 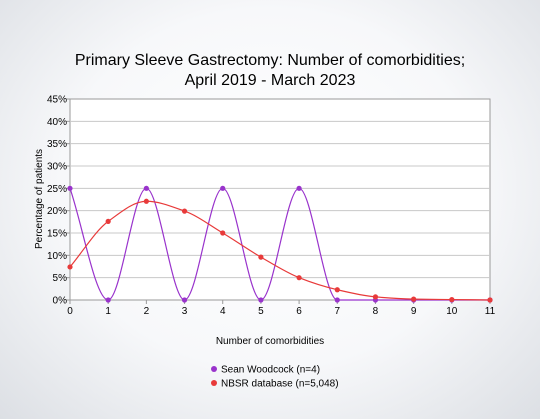 What do you see at coordinates (57, 144) in the screenshot?
I see `y-tick-label: 35%` at bounding box center [57, 144].